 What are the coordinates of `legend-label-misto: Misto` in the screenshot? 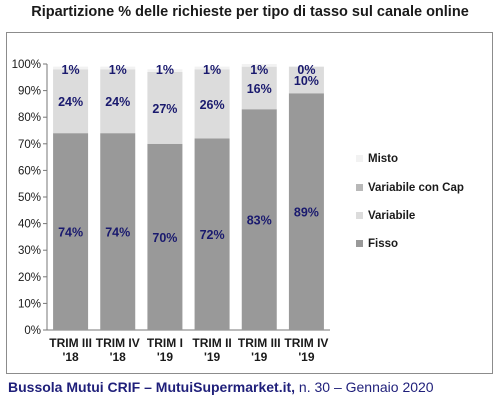 It's located at (383, 159).